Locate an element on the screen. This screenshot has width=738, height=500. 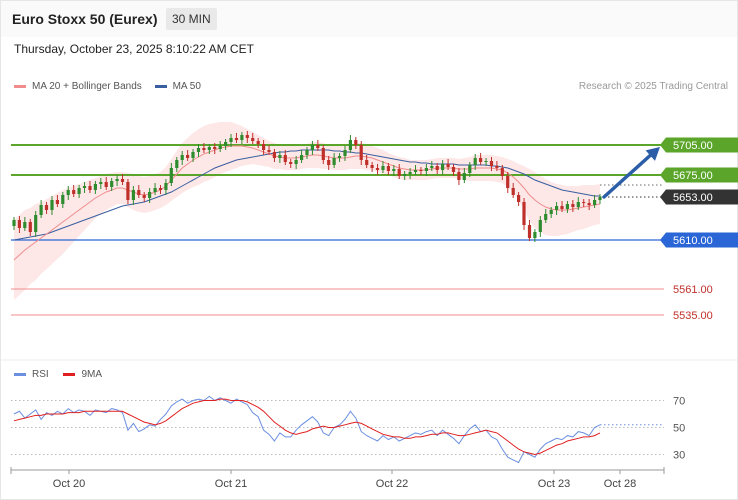
ma9-label: 9MA is located at coordinates (92, 374).